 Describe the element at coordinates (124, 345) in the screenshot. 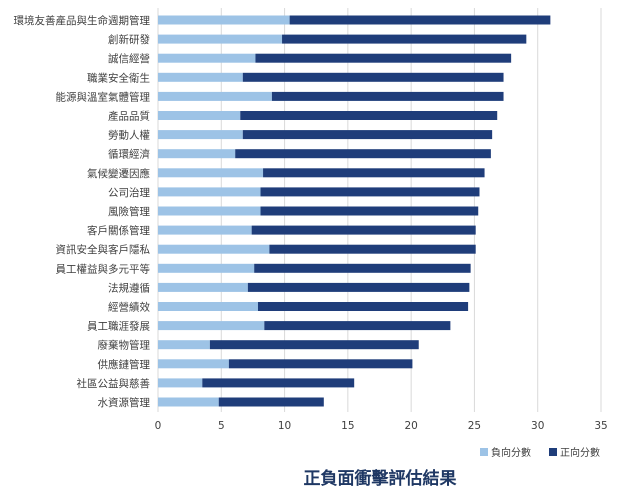

I see `category-label: 廢棄物管理` at that location.